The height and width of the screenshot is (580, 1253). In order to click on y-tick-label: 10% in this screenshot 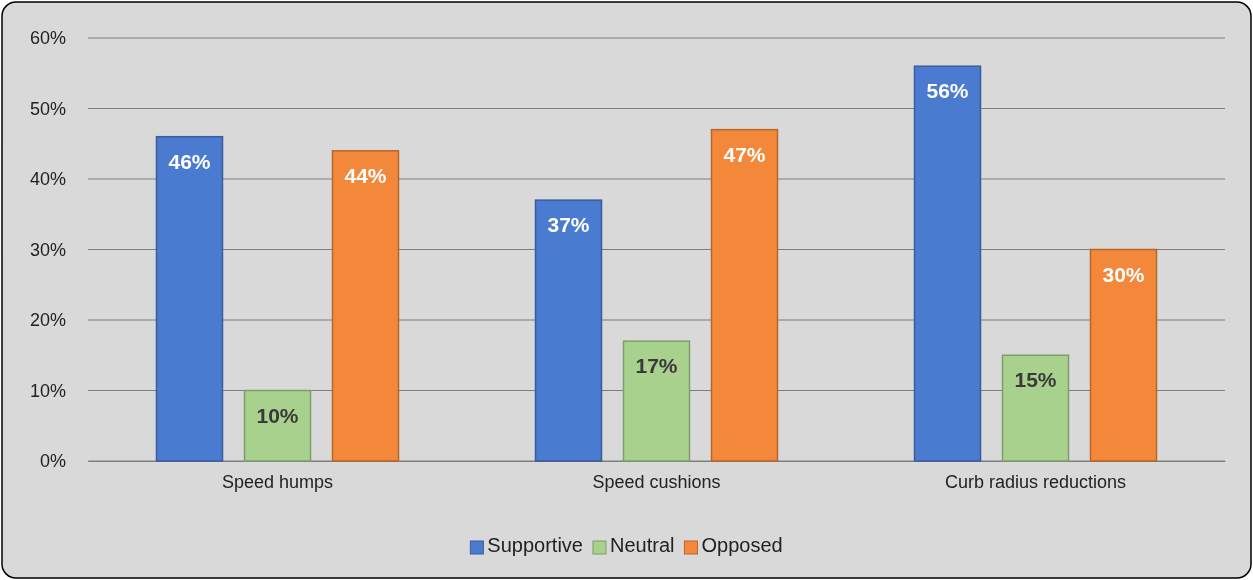, I will do `click(47, 390)`.